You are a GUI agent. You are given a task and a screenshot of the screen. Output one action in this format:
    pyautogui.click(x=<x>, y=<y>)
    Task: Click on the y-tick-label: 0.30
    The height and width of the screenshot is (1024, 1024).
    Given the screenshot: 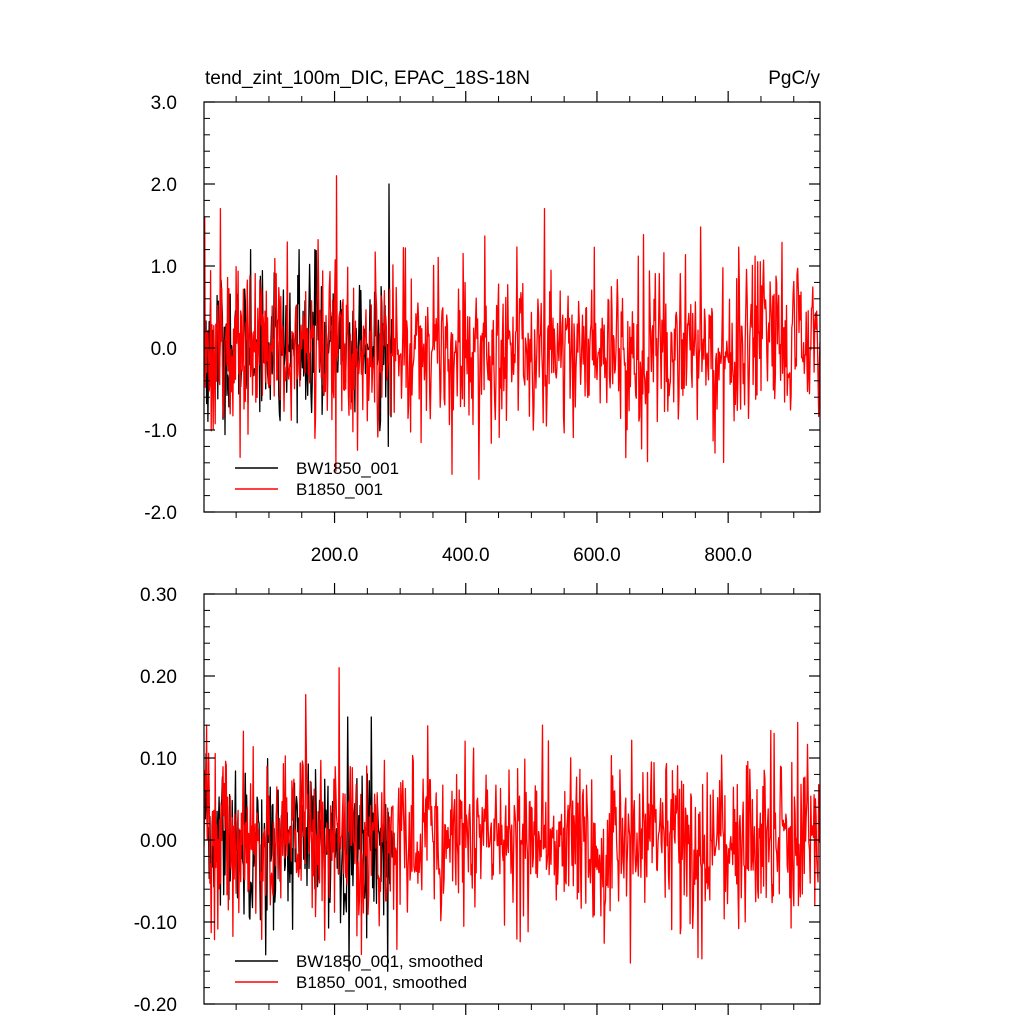 What is the action you would take?
    pyautogui.click(x=158, y=595)
    